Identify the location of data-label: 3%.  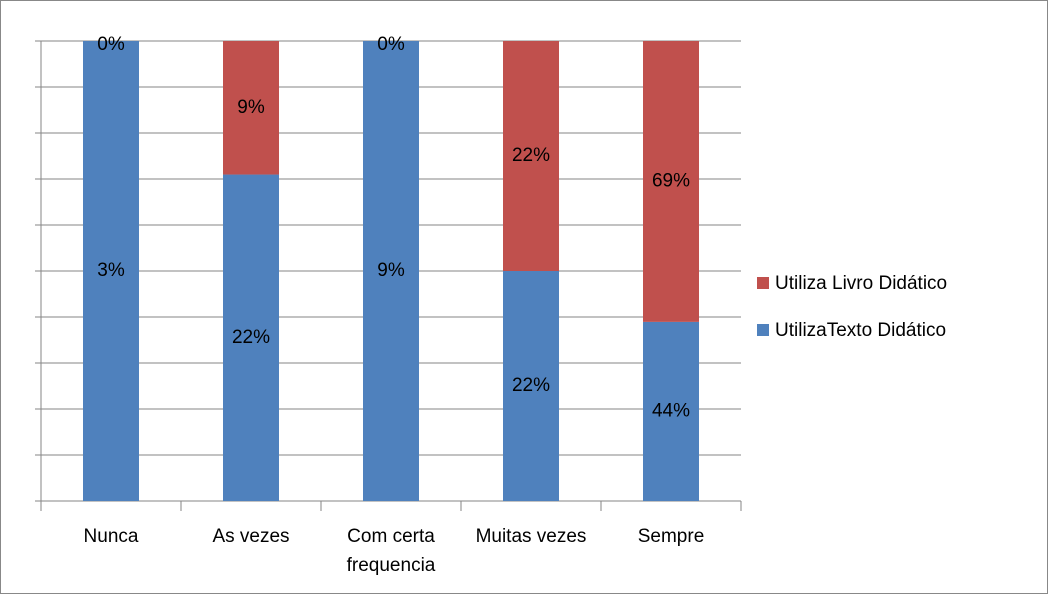
(111, 270).